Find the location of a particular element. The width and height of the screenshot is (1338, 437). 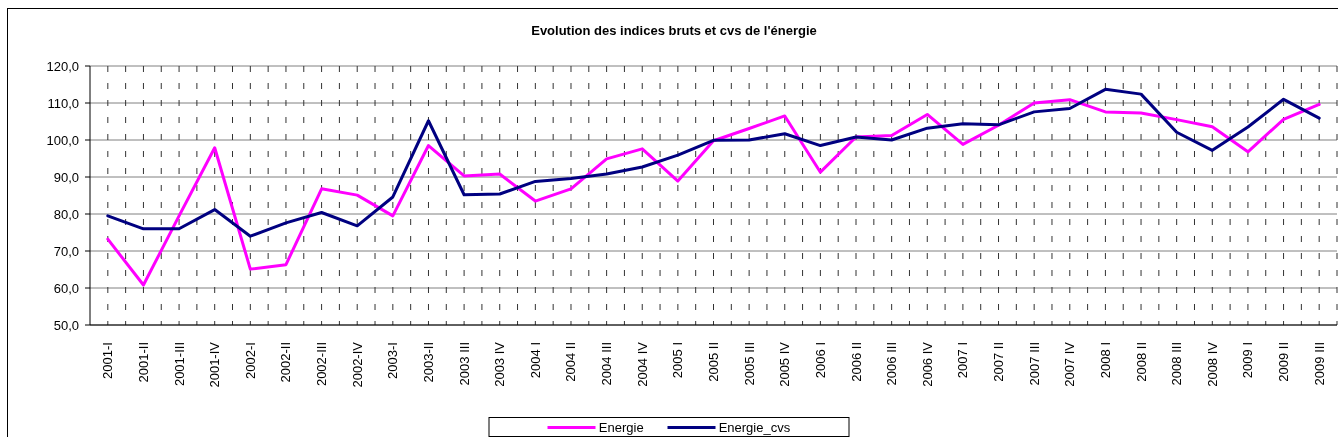

x-tick-label: 2004 III is located at coordinates (607, 364).